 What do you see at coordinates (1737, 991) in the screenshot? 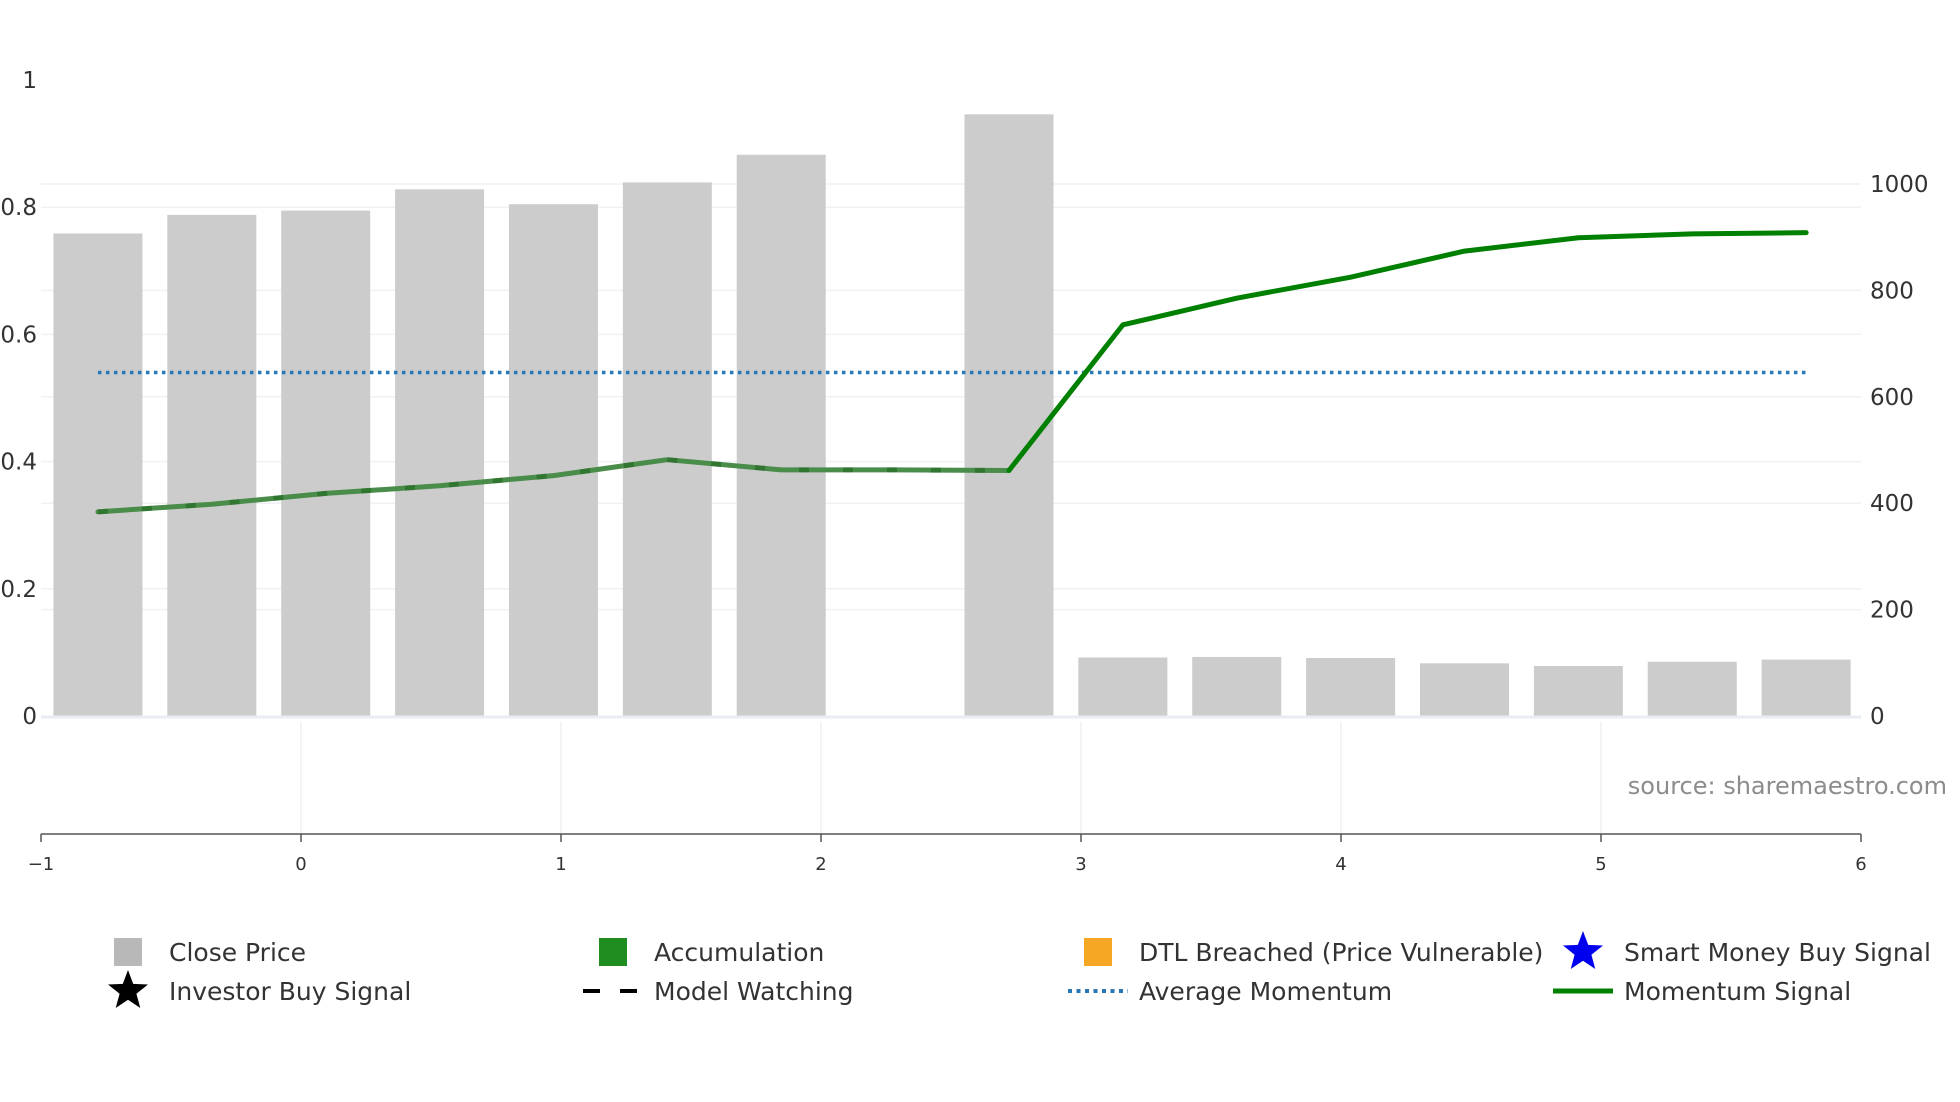
I see `legend-label: Momentum Signal` at bounding box center [1737, 991].